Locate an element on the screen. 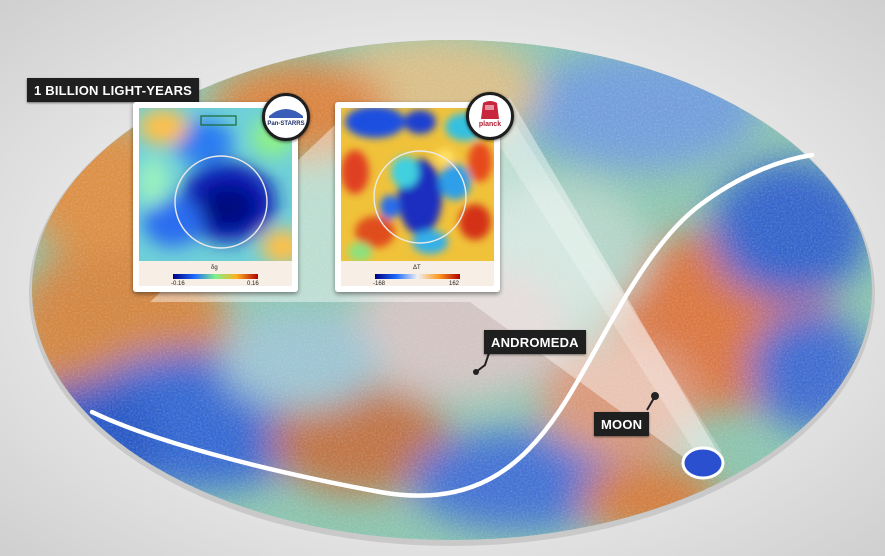 This screenshot has width=885, height=556. panstarrs-logo: Pan-STARRS is located at coordinates (286, 117).